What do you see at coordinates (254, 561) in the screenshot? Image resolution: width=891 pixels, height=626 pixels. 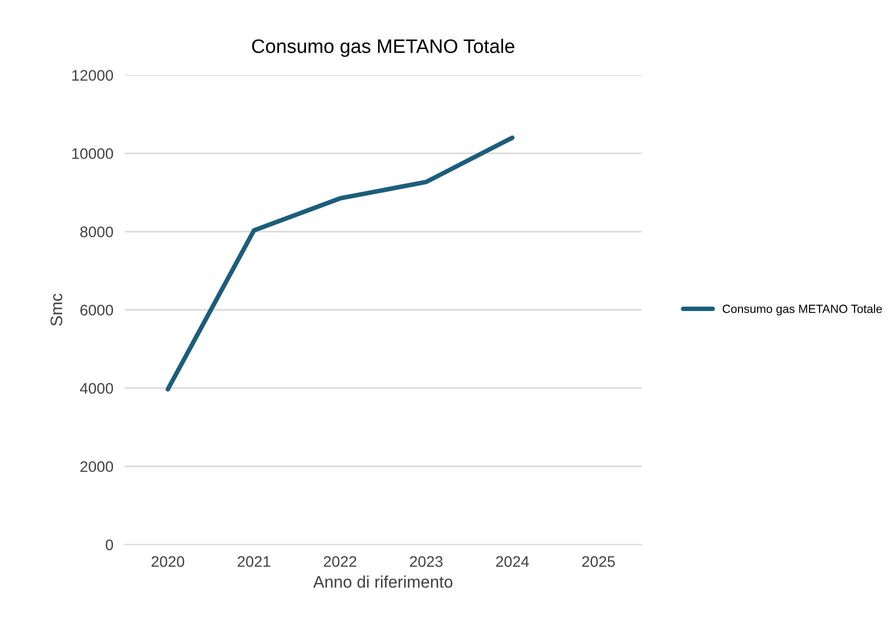 I see `x-tick-label: 2021` at bounding box center [254, 561].